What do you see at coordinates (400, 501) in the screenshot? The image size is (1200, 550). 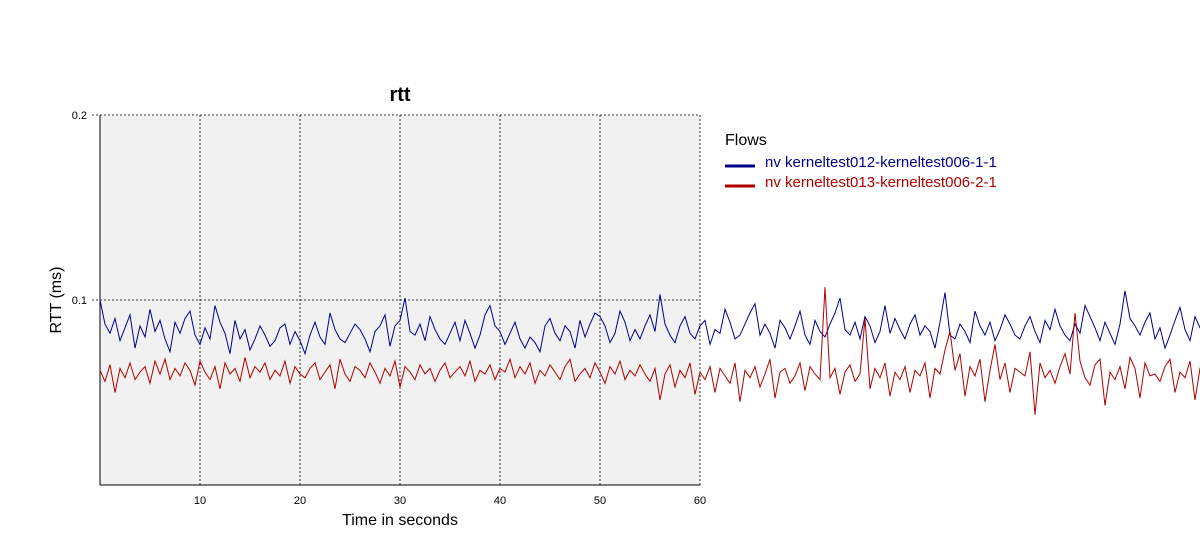 I see `x-tick-label: 30` at bounding box center [400, 501].